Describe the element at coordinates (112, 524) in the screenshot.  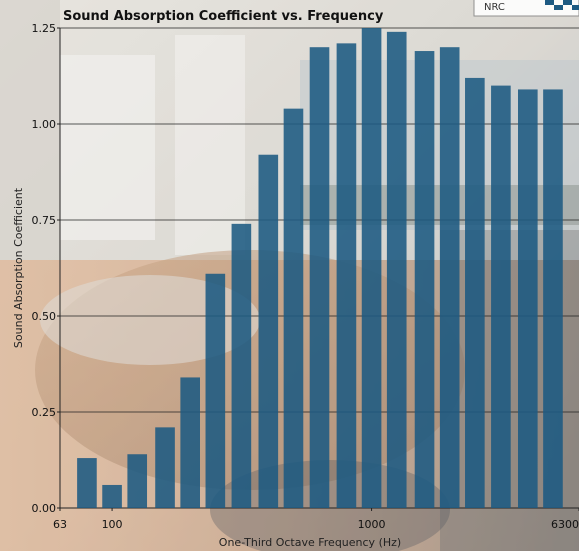
I see `x-tick-label: 100` at that location.